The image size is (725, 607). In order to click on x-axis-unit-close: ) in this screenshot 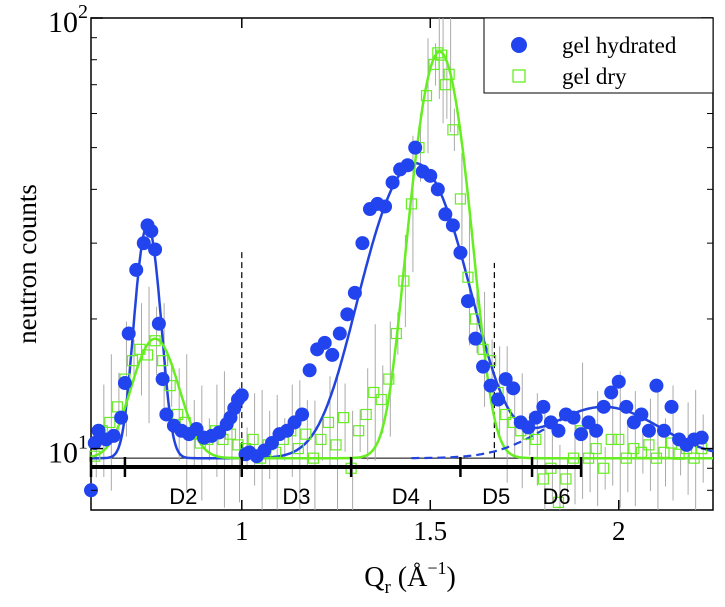, I will do `click(450, 577)`.